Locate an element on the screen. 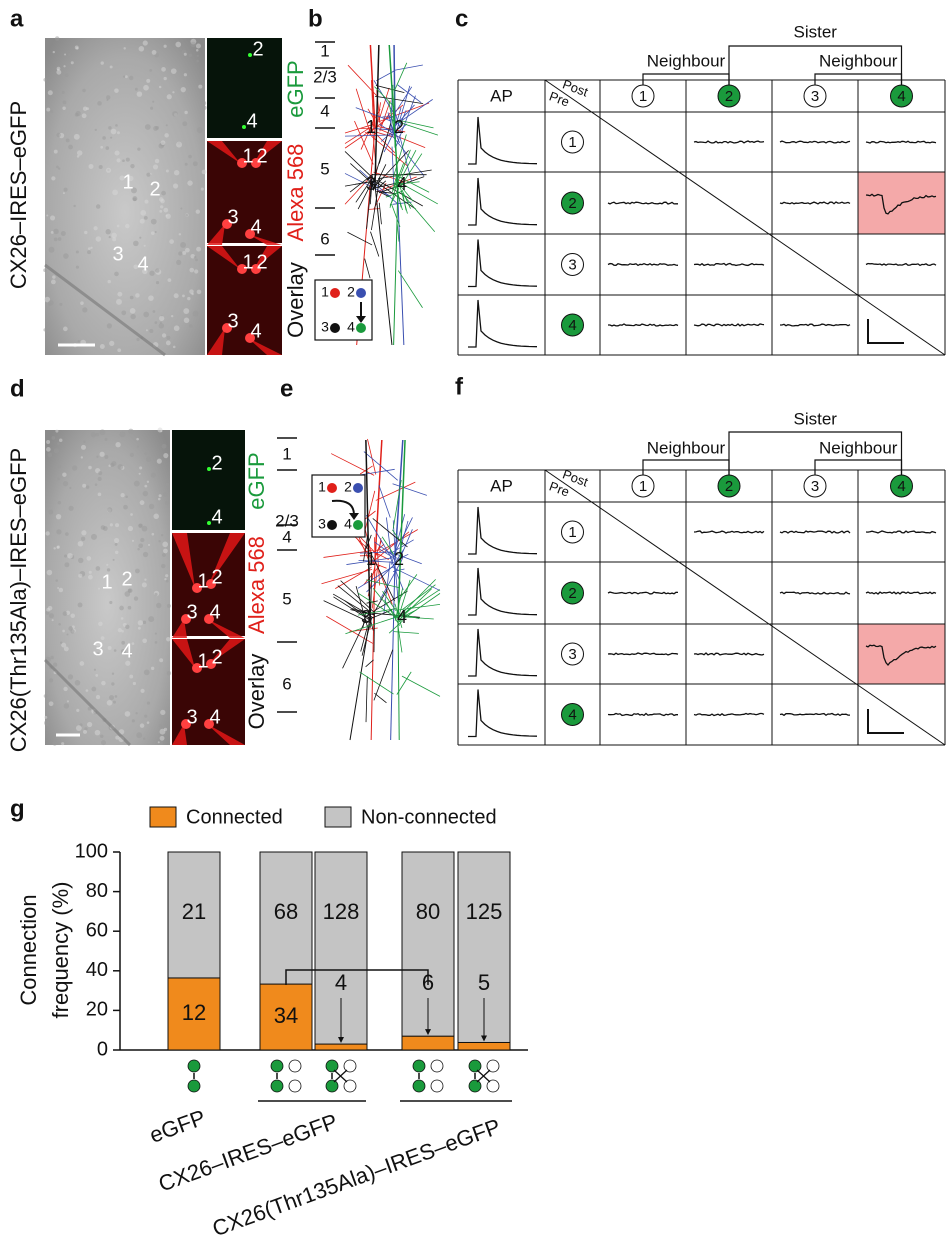  y-axis-label: frequency (%) is located at coordinates (60, 950).